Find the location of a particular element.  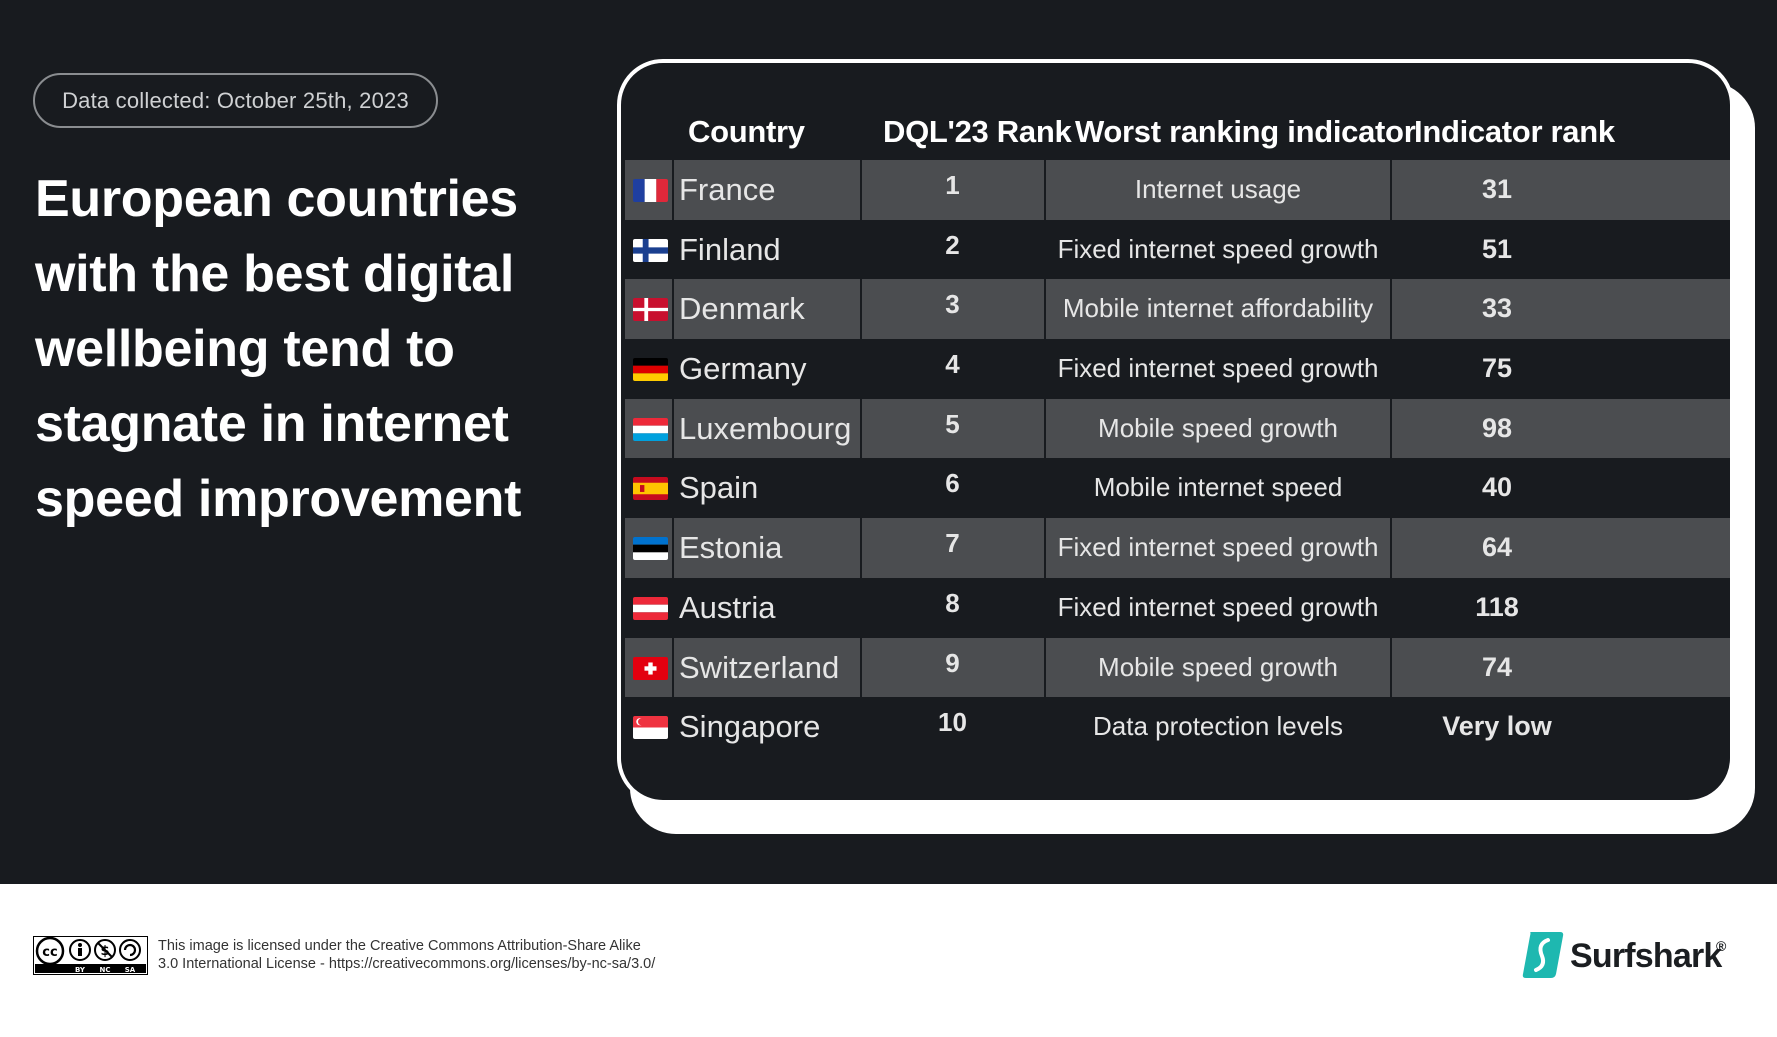

table-row: Finland 2 Fixed internet speed growth 51 is located at coordinates (1177, 250).